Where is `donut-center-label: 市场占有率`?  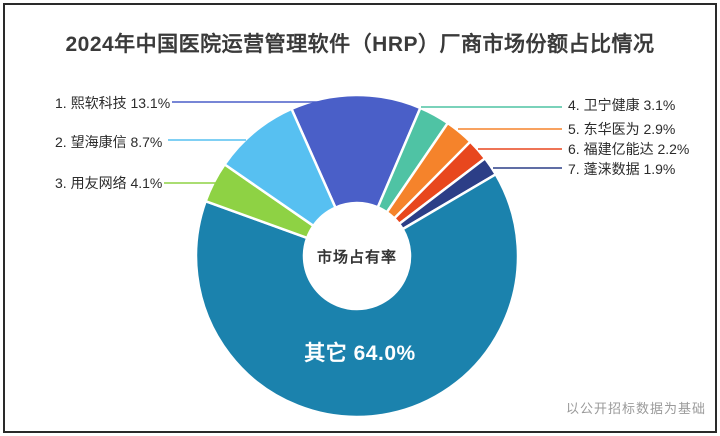 donut-center-label: 市场占有率 is located at coordinates (356, 257).